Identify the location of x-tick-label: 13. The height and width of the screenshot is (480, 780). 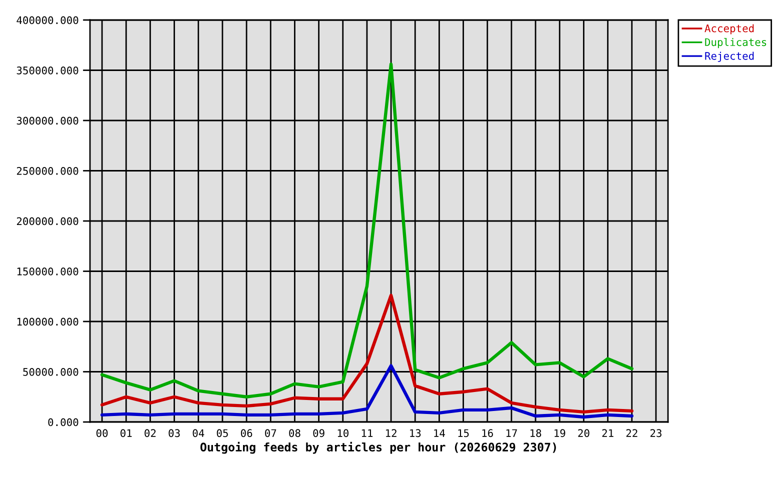
(415, 433).